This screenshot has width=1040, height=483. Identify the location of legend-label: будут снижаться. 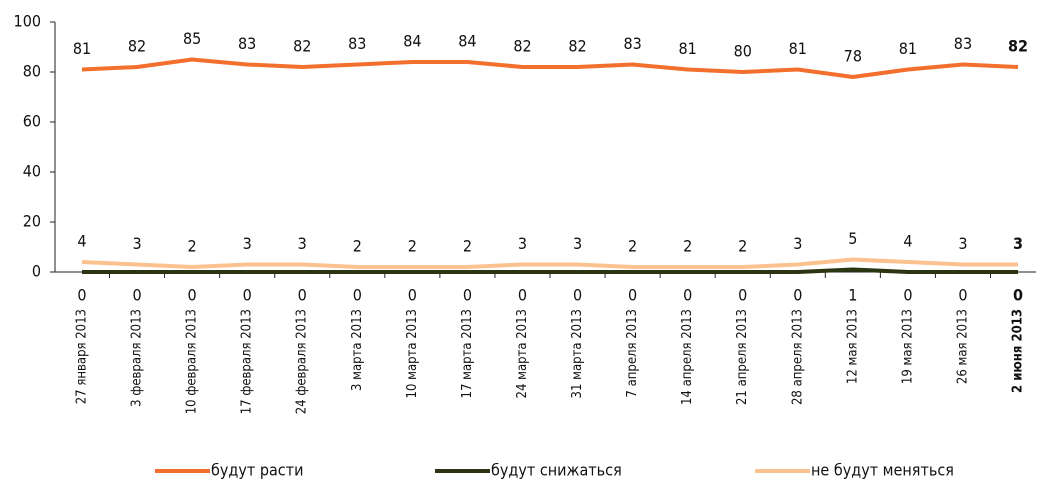
(556, 470).